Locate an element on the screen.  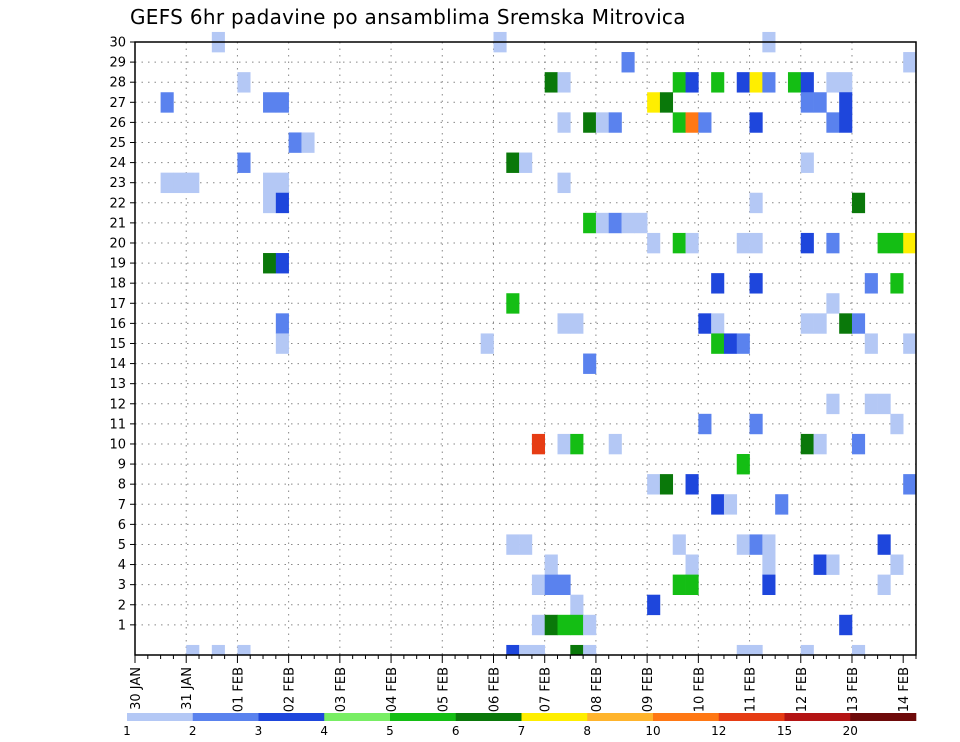
x-tick-label: 11 FEB is located at coordinates (751, 689).